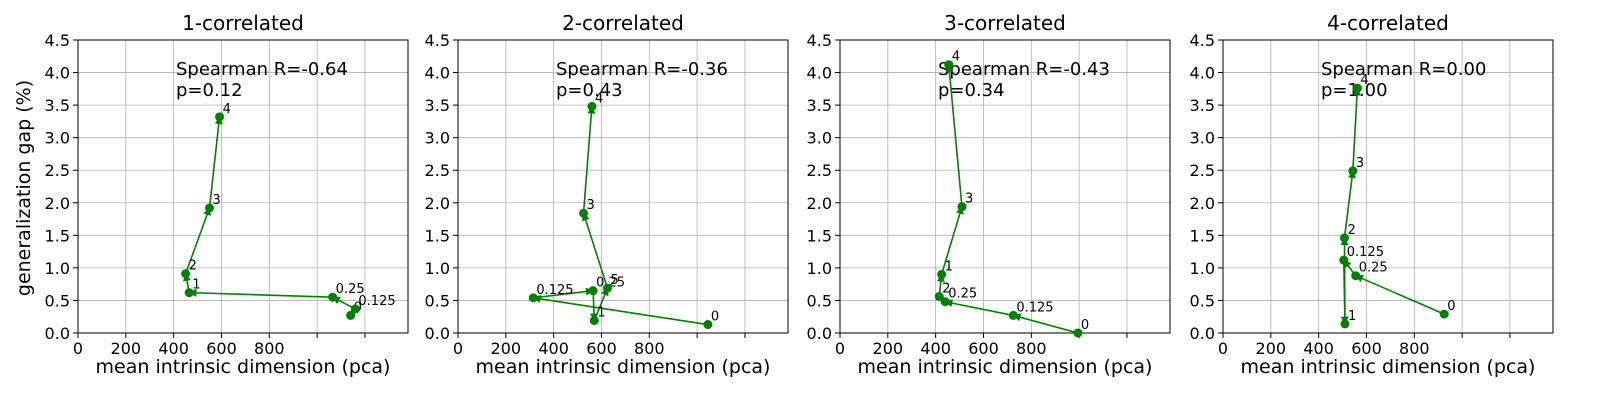 The width and height of the screenshot is (1600, 400). Describe the element at coordinates (1024, 69) in the screenshot. I see `spearman-annotation: Spearman R=-0.43` at that location.